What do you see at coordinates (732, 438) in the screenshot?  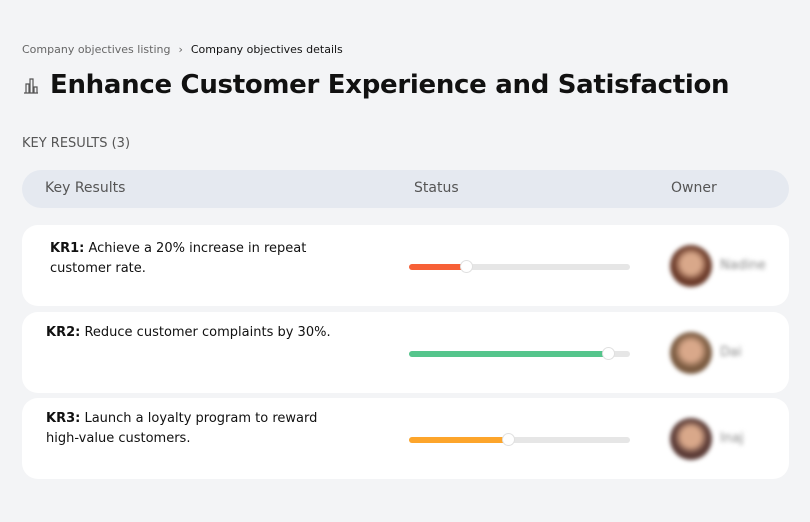 I see `owner-name: Inaj` at bounding box center [732, 438].